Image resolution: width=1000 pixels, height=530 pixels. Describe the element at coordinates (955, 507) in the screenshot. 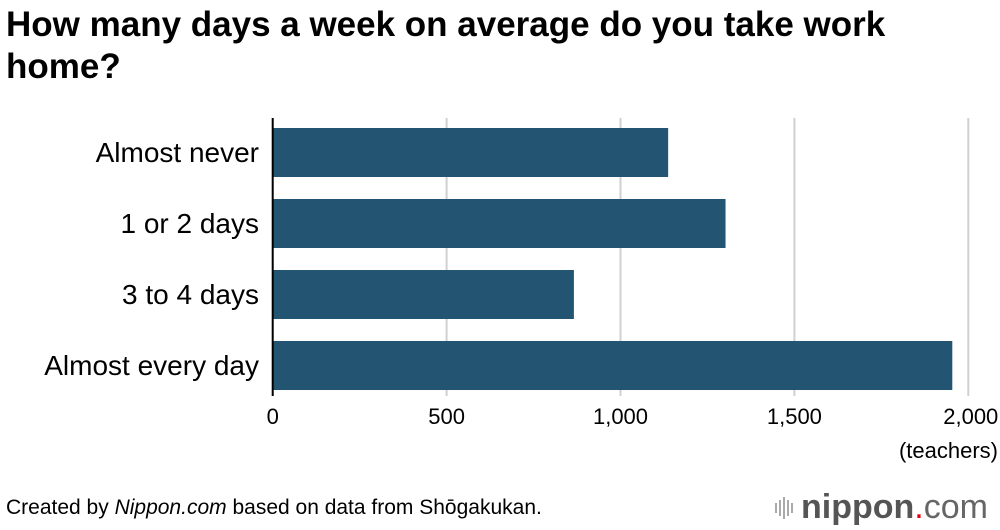

I see `logo-tld: com` at that location.